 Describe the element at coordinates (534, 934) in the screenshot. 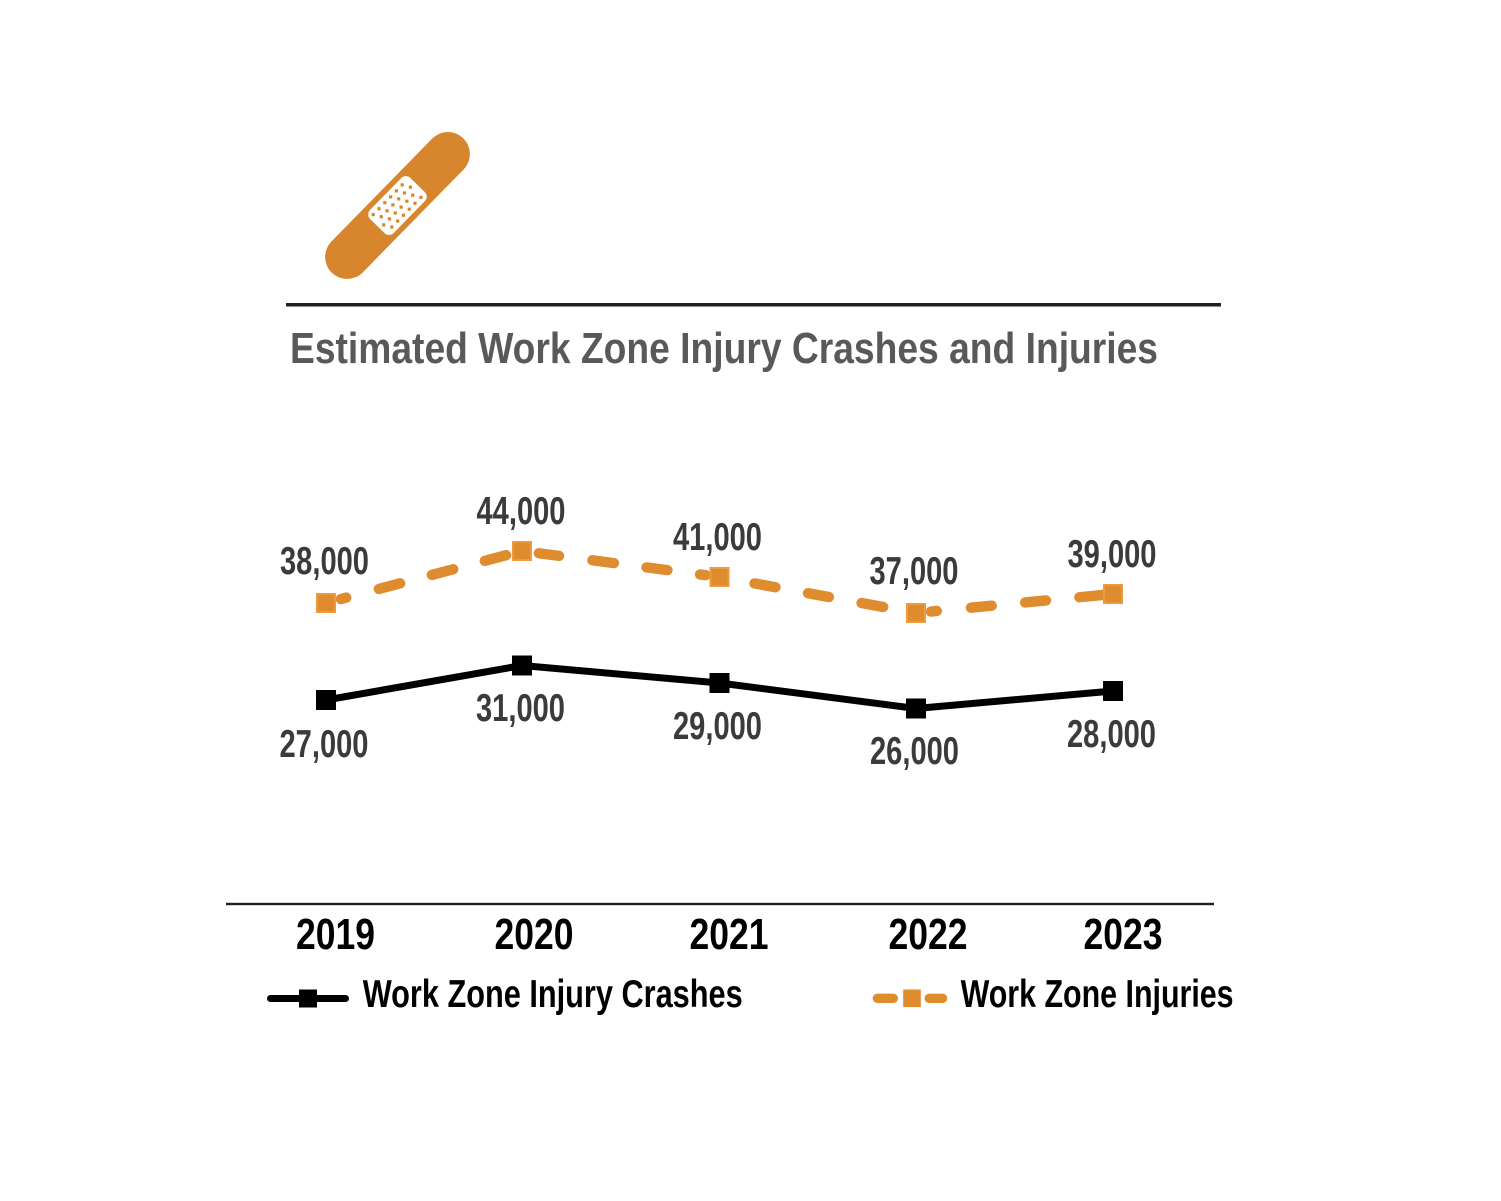

I see `svg-text: 2020` at that location.